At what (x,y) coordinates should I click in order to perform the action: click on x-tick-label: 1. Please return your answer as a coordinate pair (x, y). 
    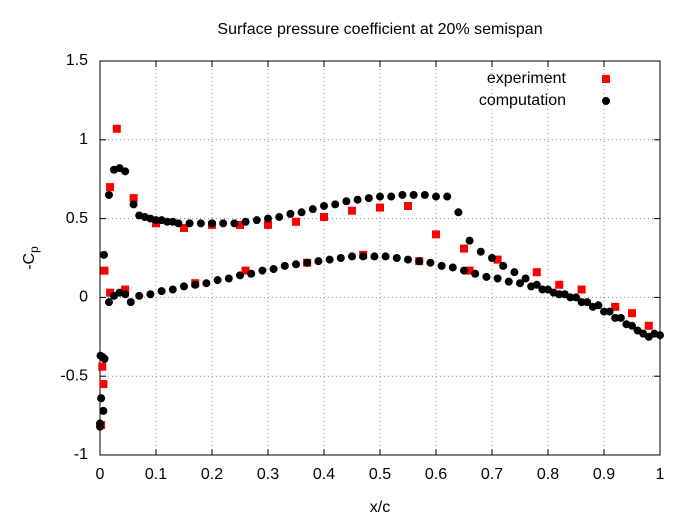
    Looking at the image, I should click on (660, 474).